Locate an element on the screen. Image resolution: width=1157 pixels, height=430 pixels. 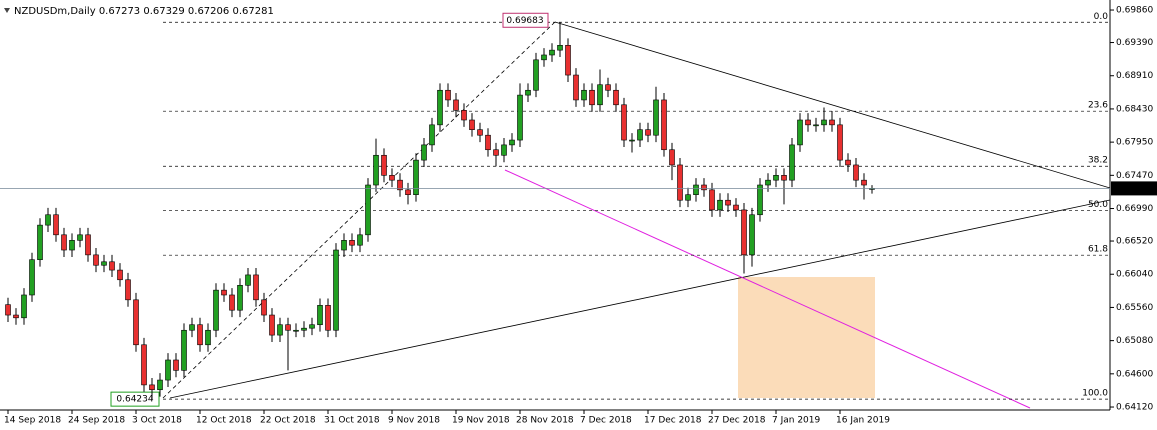
x-tick-label: 31 Oct 2018 is located at coordinates (352, 421).